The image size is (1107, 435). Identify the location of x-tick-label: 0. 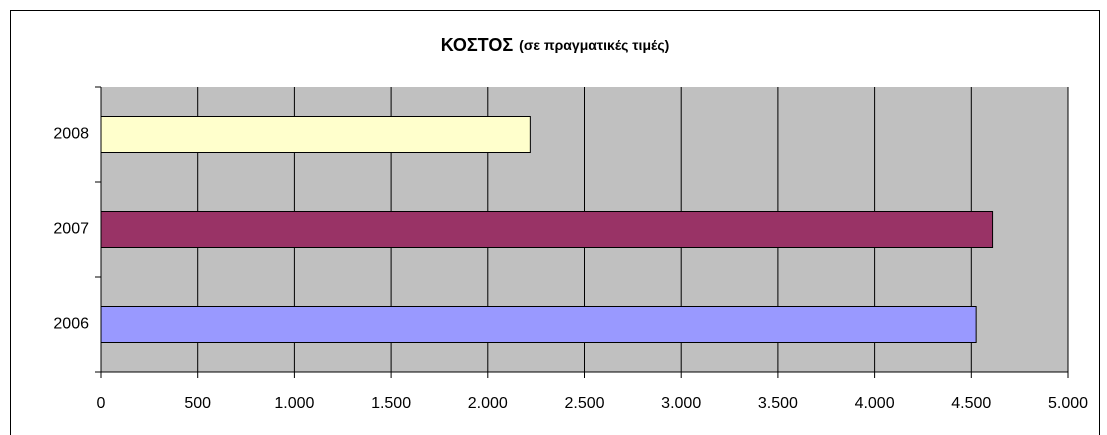
(101, 403).